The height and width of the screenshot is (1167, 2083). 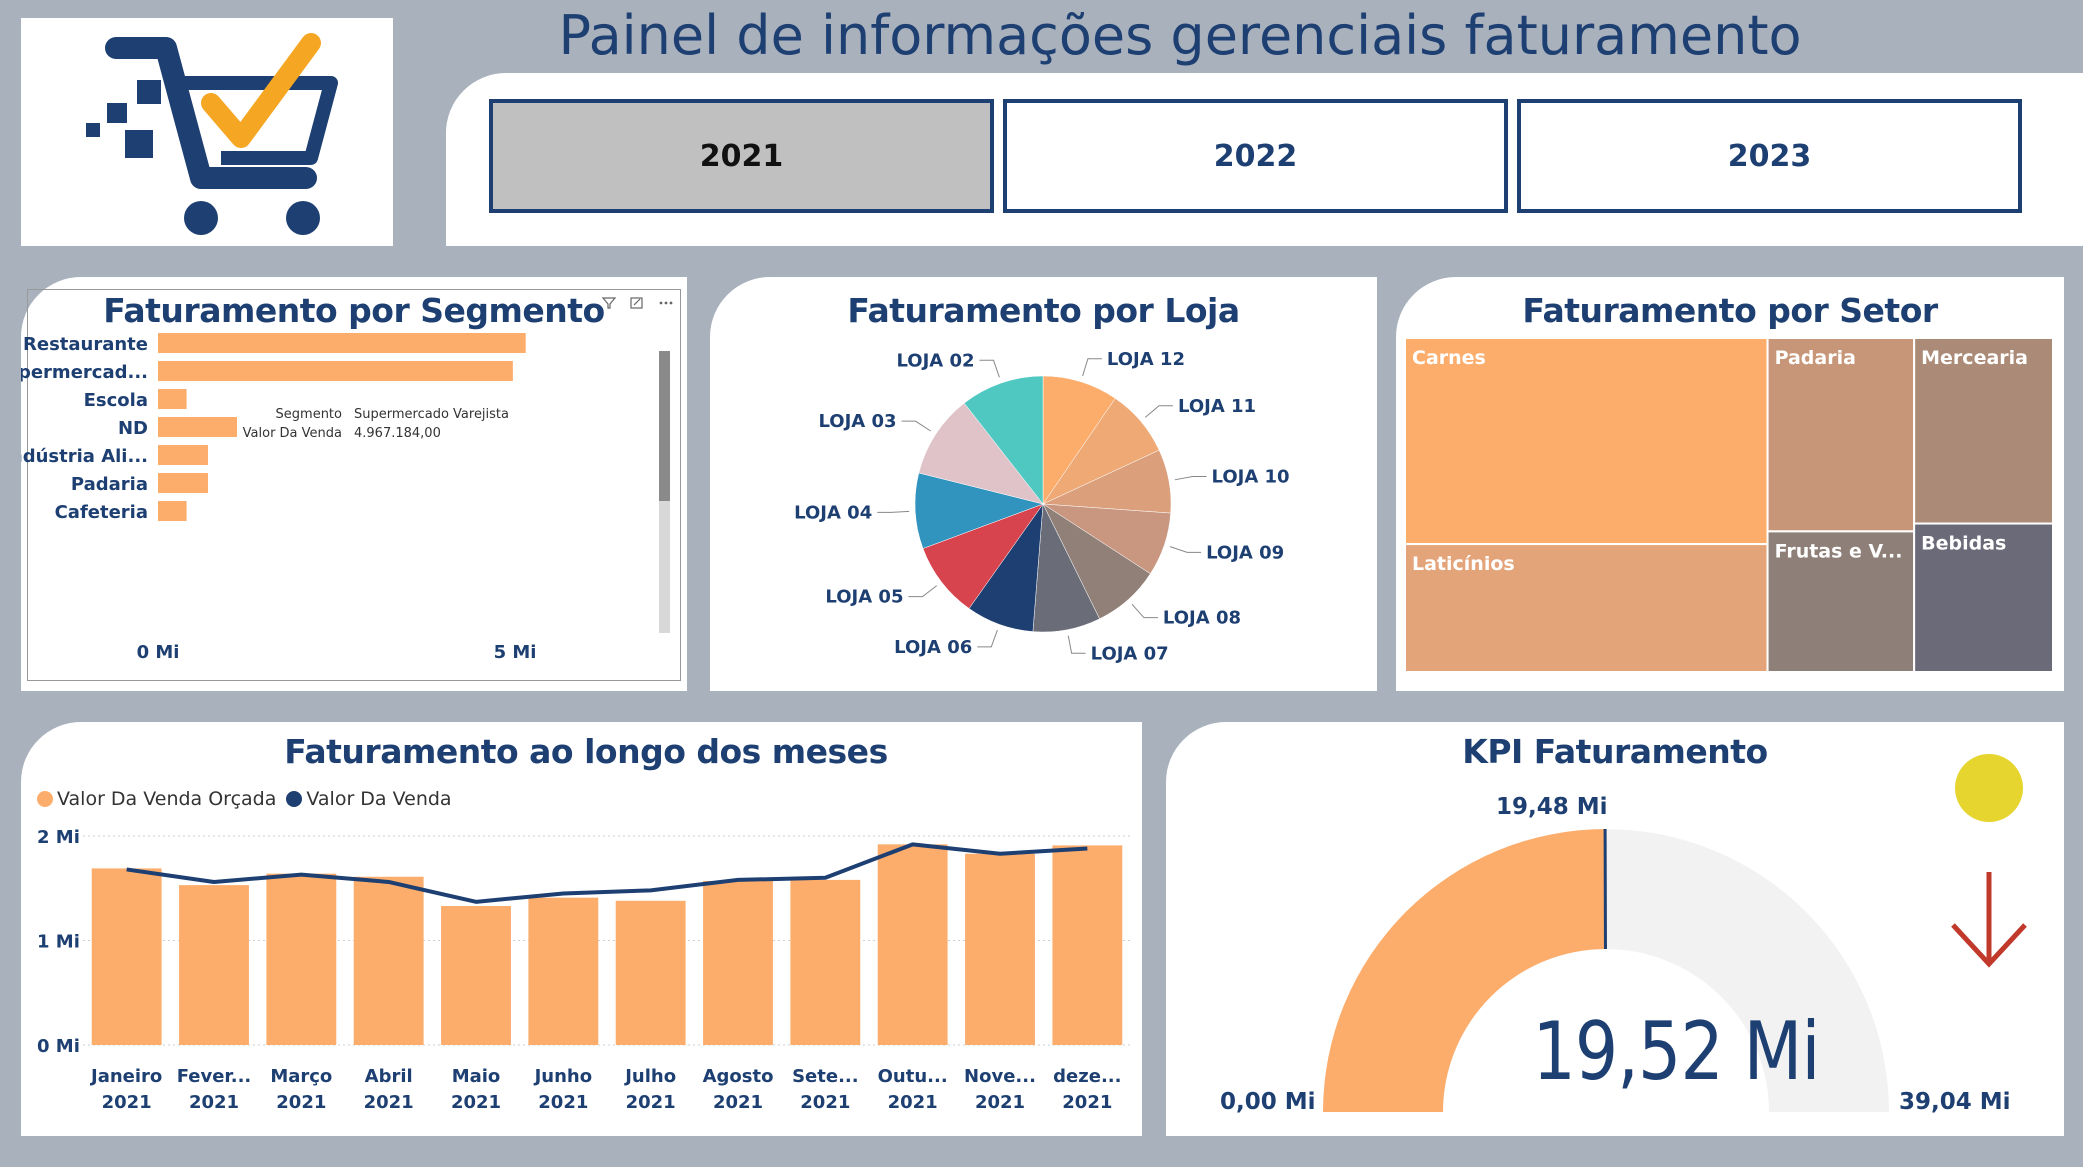 I want to click on year-button-2023: 2023, so click(x=1769, y=156).